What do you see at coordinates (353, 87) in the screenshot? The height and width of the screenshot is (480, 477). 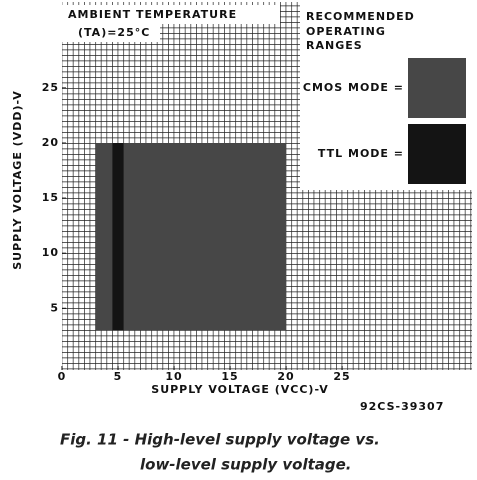 I see `legend-label: CMOS MODE =` at bounding box center [353, 87].